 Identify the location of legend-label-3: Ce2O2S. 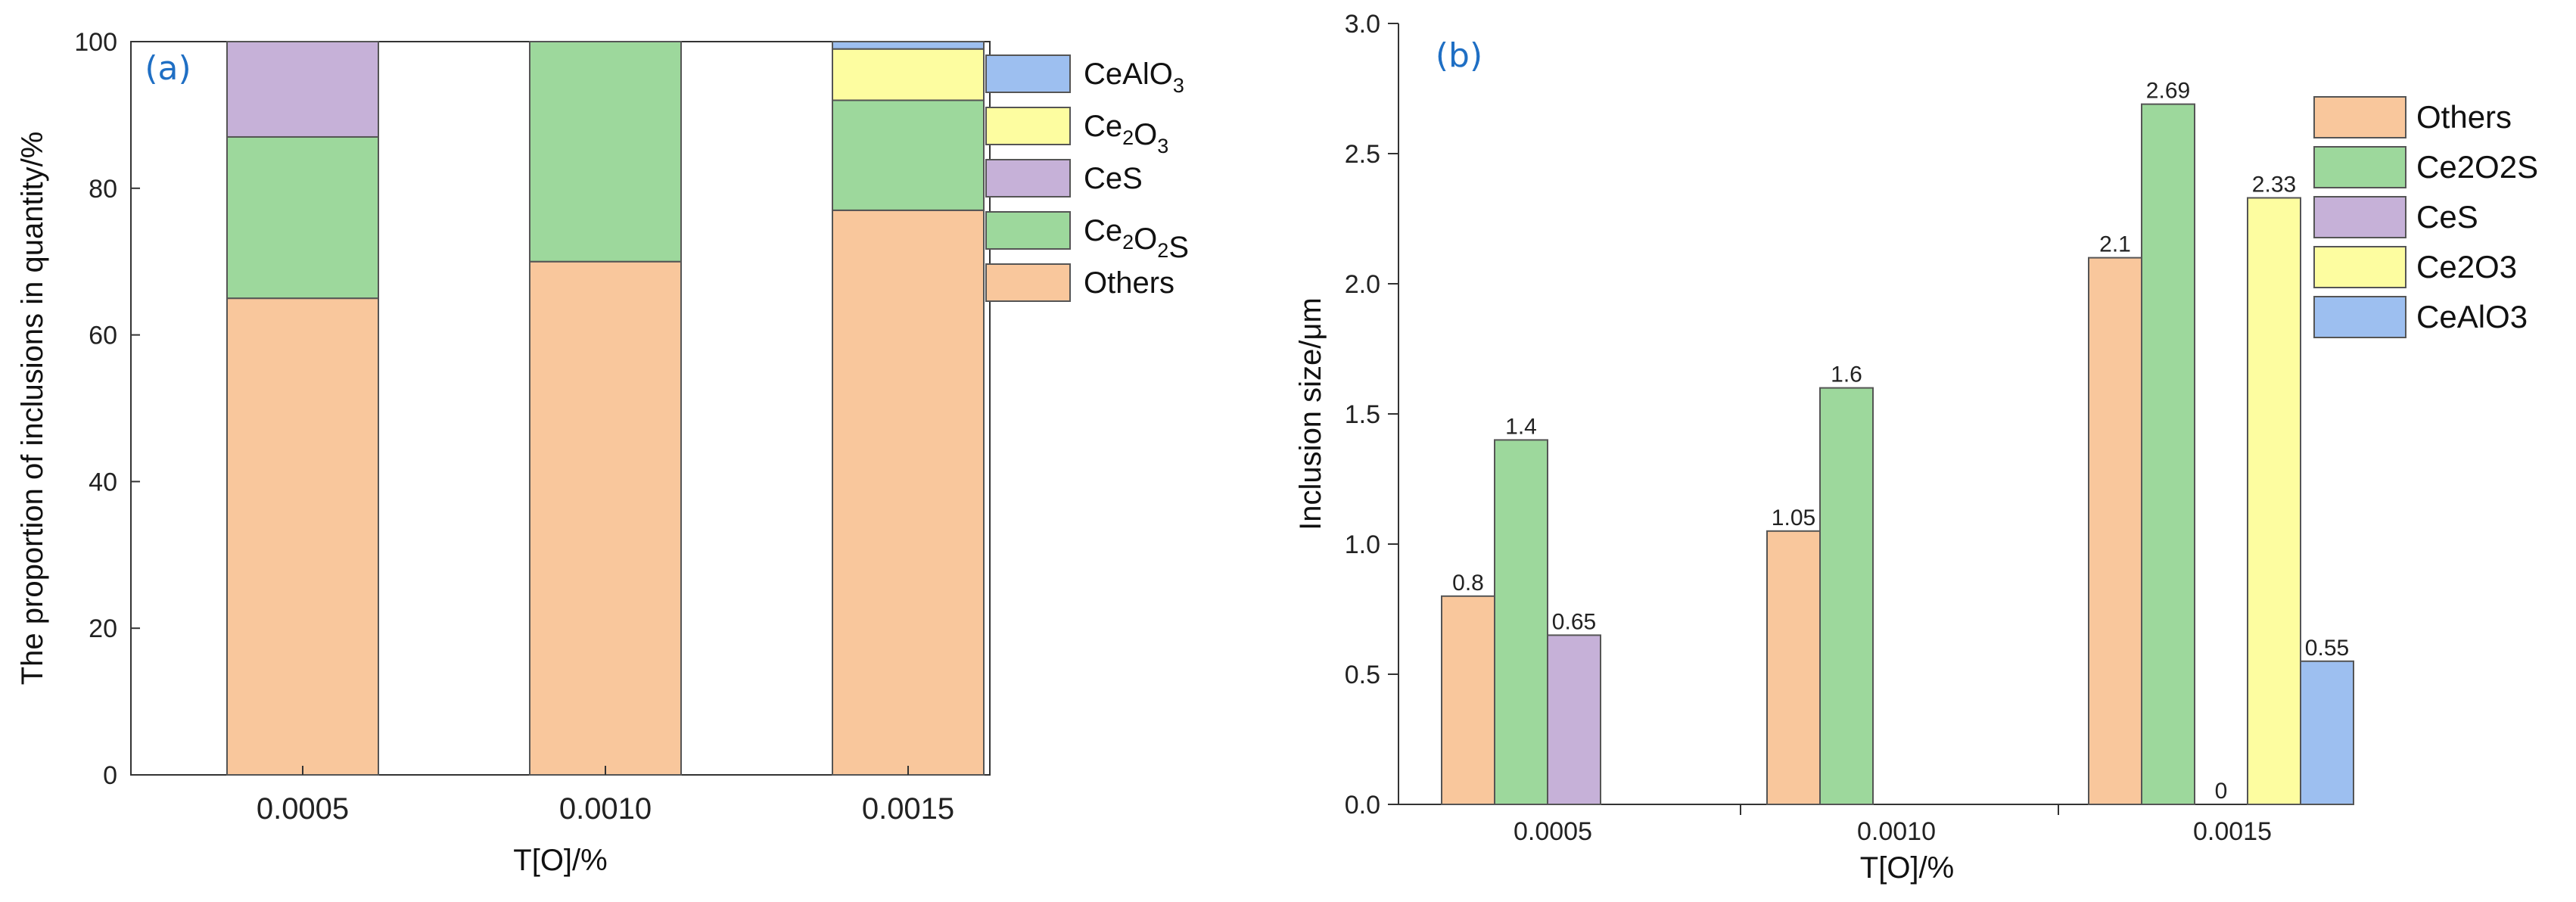
(1136, 239).